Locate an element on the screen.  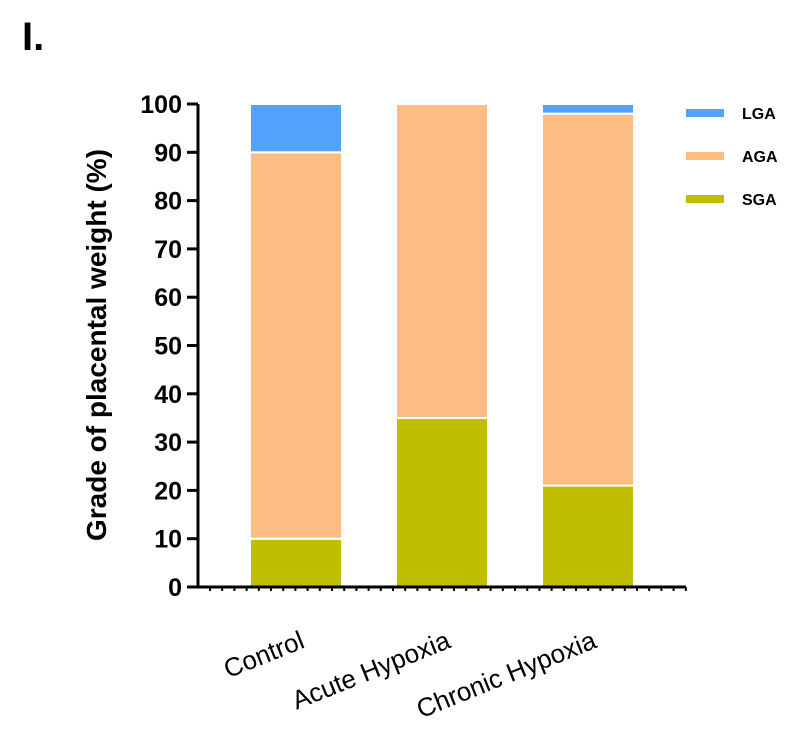
y-tick-label-10: 10 is located at coordinates (168, 540).